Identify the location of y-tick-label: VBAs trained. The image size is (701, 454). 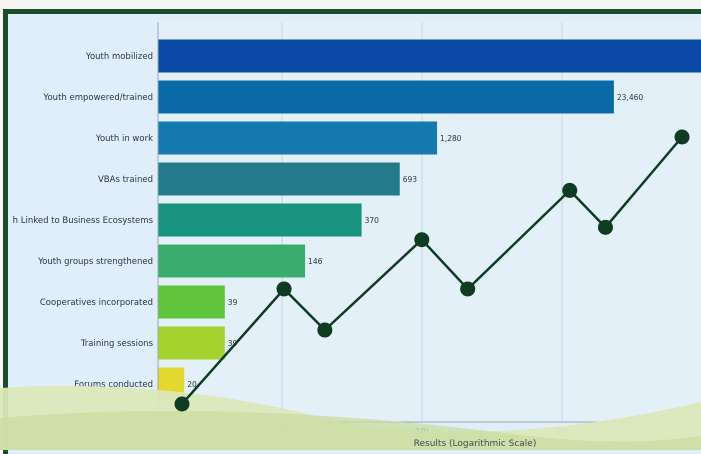
(125, 180).